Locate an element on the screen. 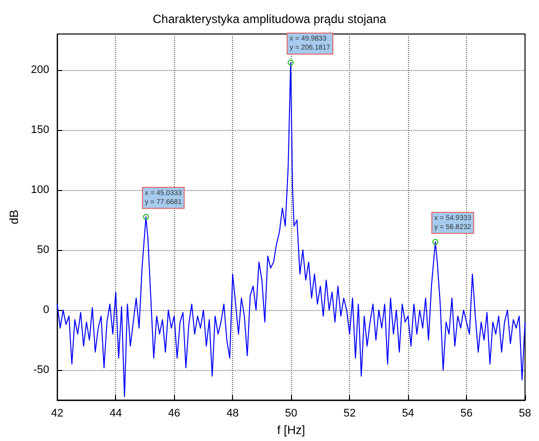  chart-title: Charakterystyka amplitudowa prądu stojana is located at coordinates (269, 19).